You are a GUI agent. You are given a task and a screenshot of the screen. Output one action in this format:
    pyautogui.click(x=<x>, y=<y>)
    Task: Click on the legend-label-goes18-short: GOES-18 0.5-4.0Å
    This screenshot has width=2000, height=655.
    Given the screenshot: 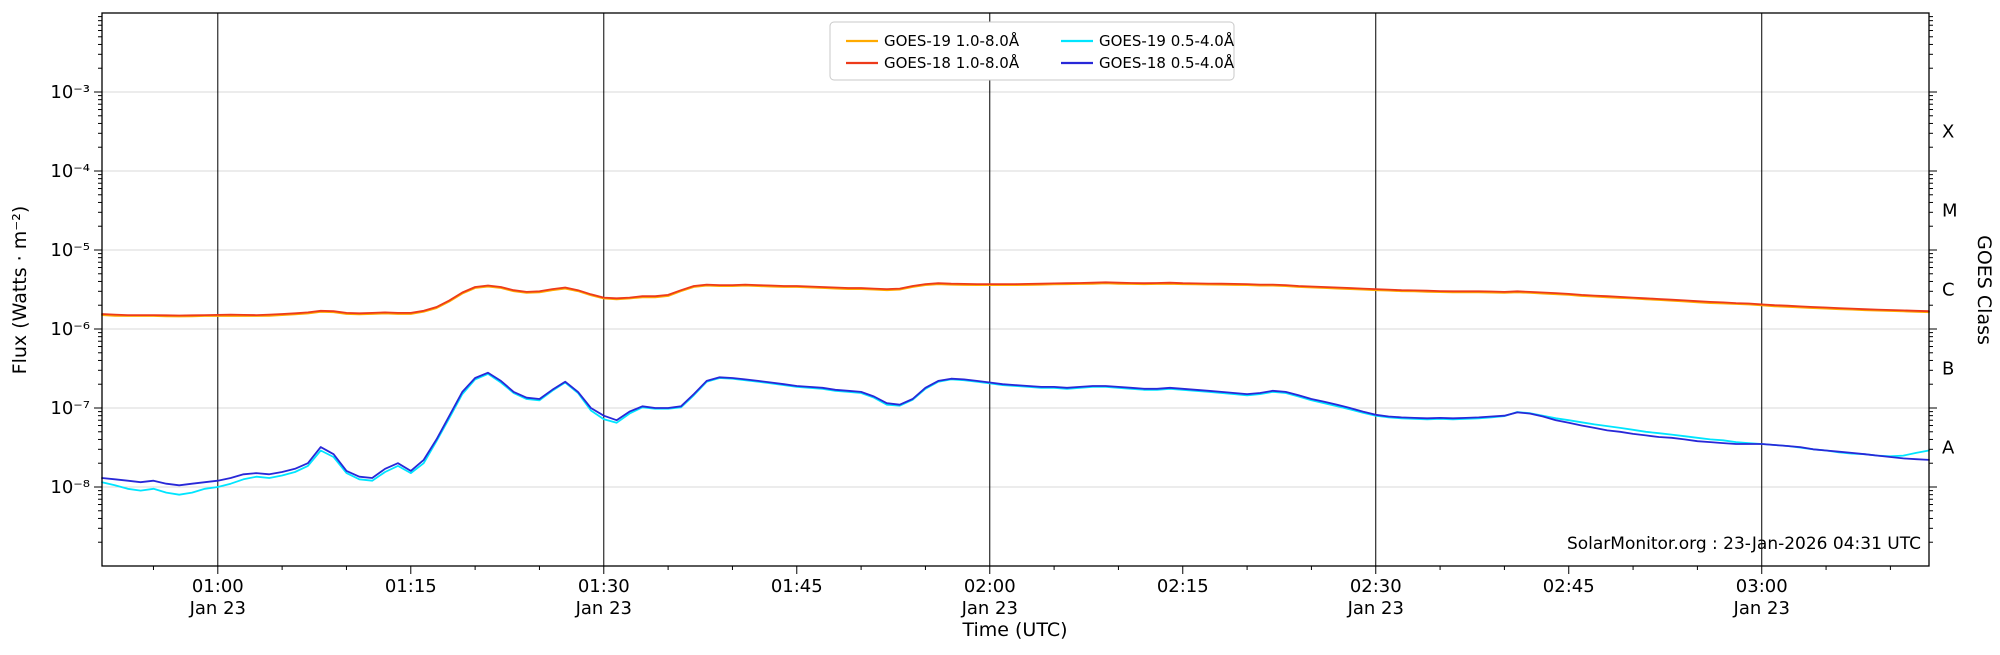 What is the action you would take?
    pyautogui.click(x=1167, y=62)
    